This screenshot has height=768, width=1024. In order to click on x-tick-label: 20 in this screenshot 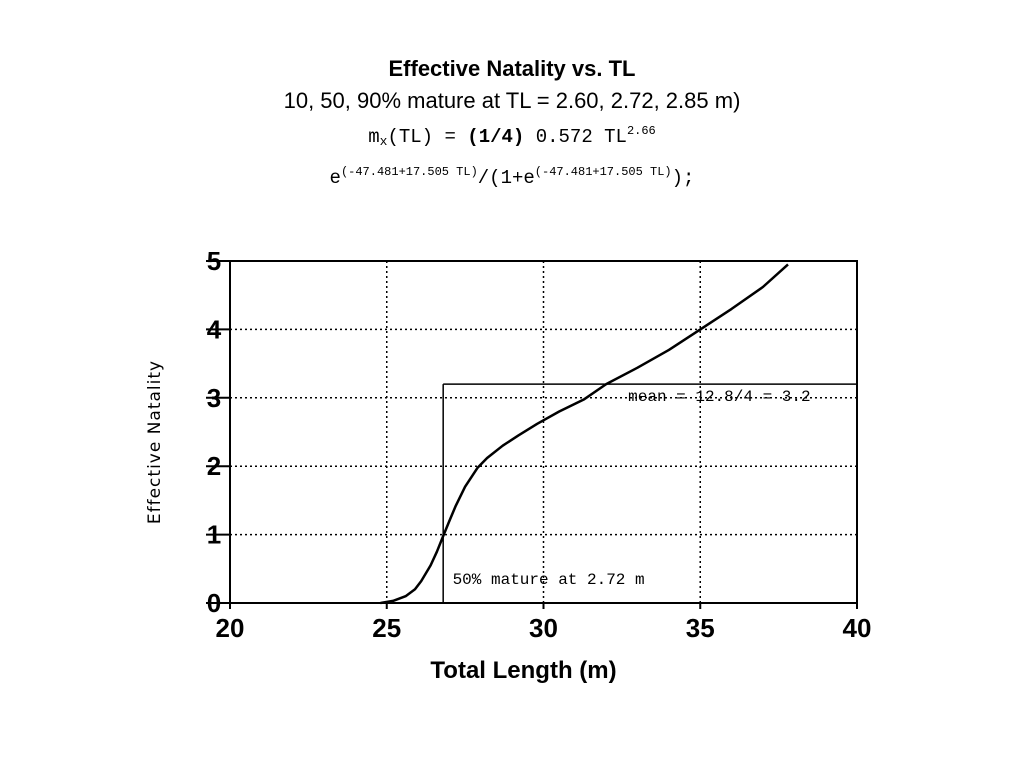, I will do `click(230, 628)`.